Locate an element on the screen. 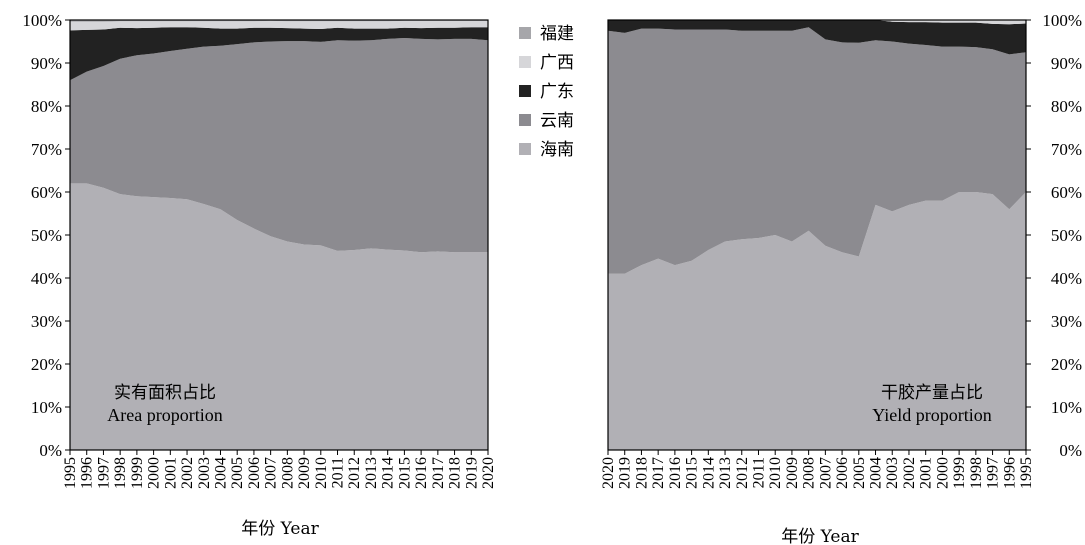 Image resolution: width=1085 pixels, height=545 pixels. panel-subtitle: Area proportion is located at coordinates (164, 415).